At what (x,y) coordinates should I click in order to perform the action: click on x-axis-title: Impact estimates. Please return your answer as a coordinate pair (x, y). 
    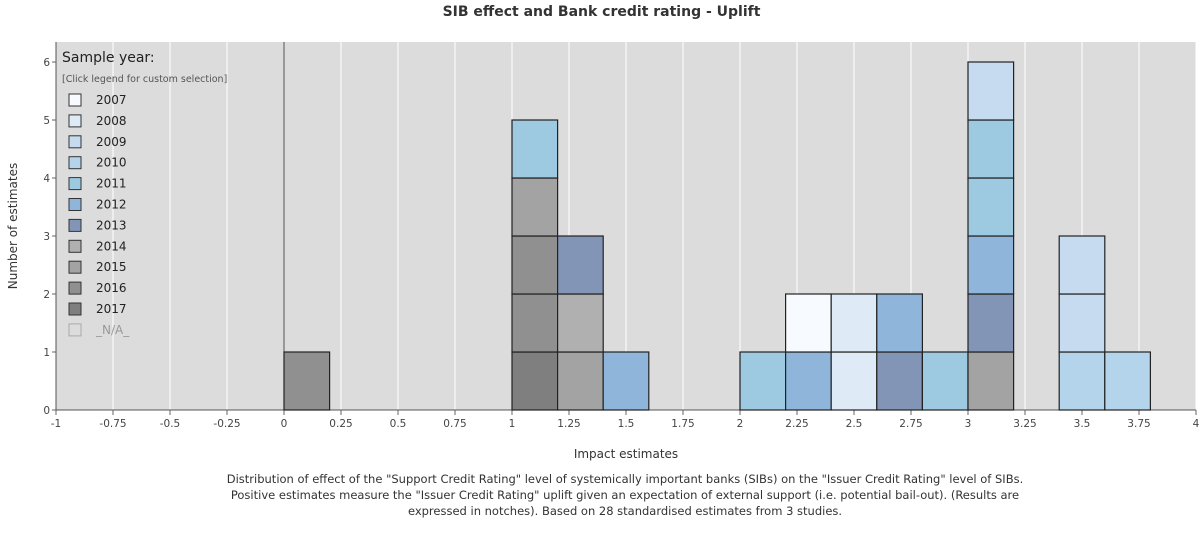
    Looking at the image, I should click on (626, 454).